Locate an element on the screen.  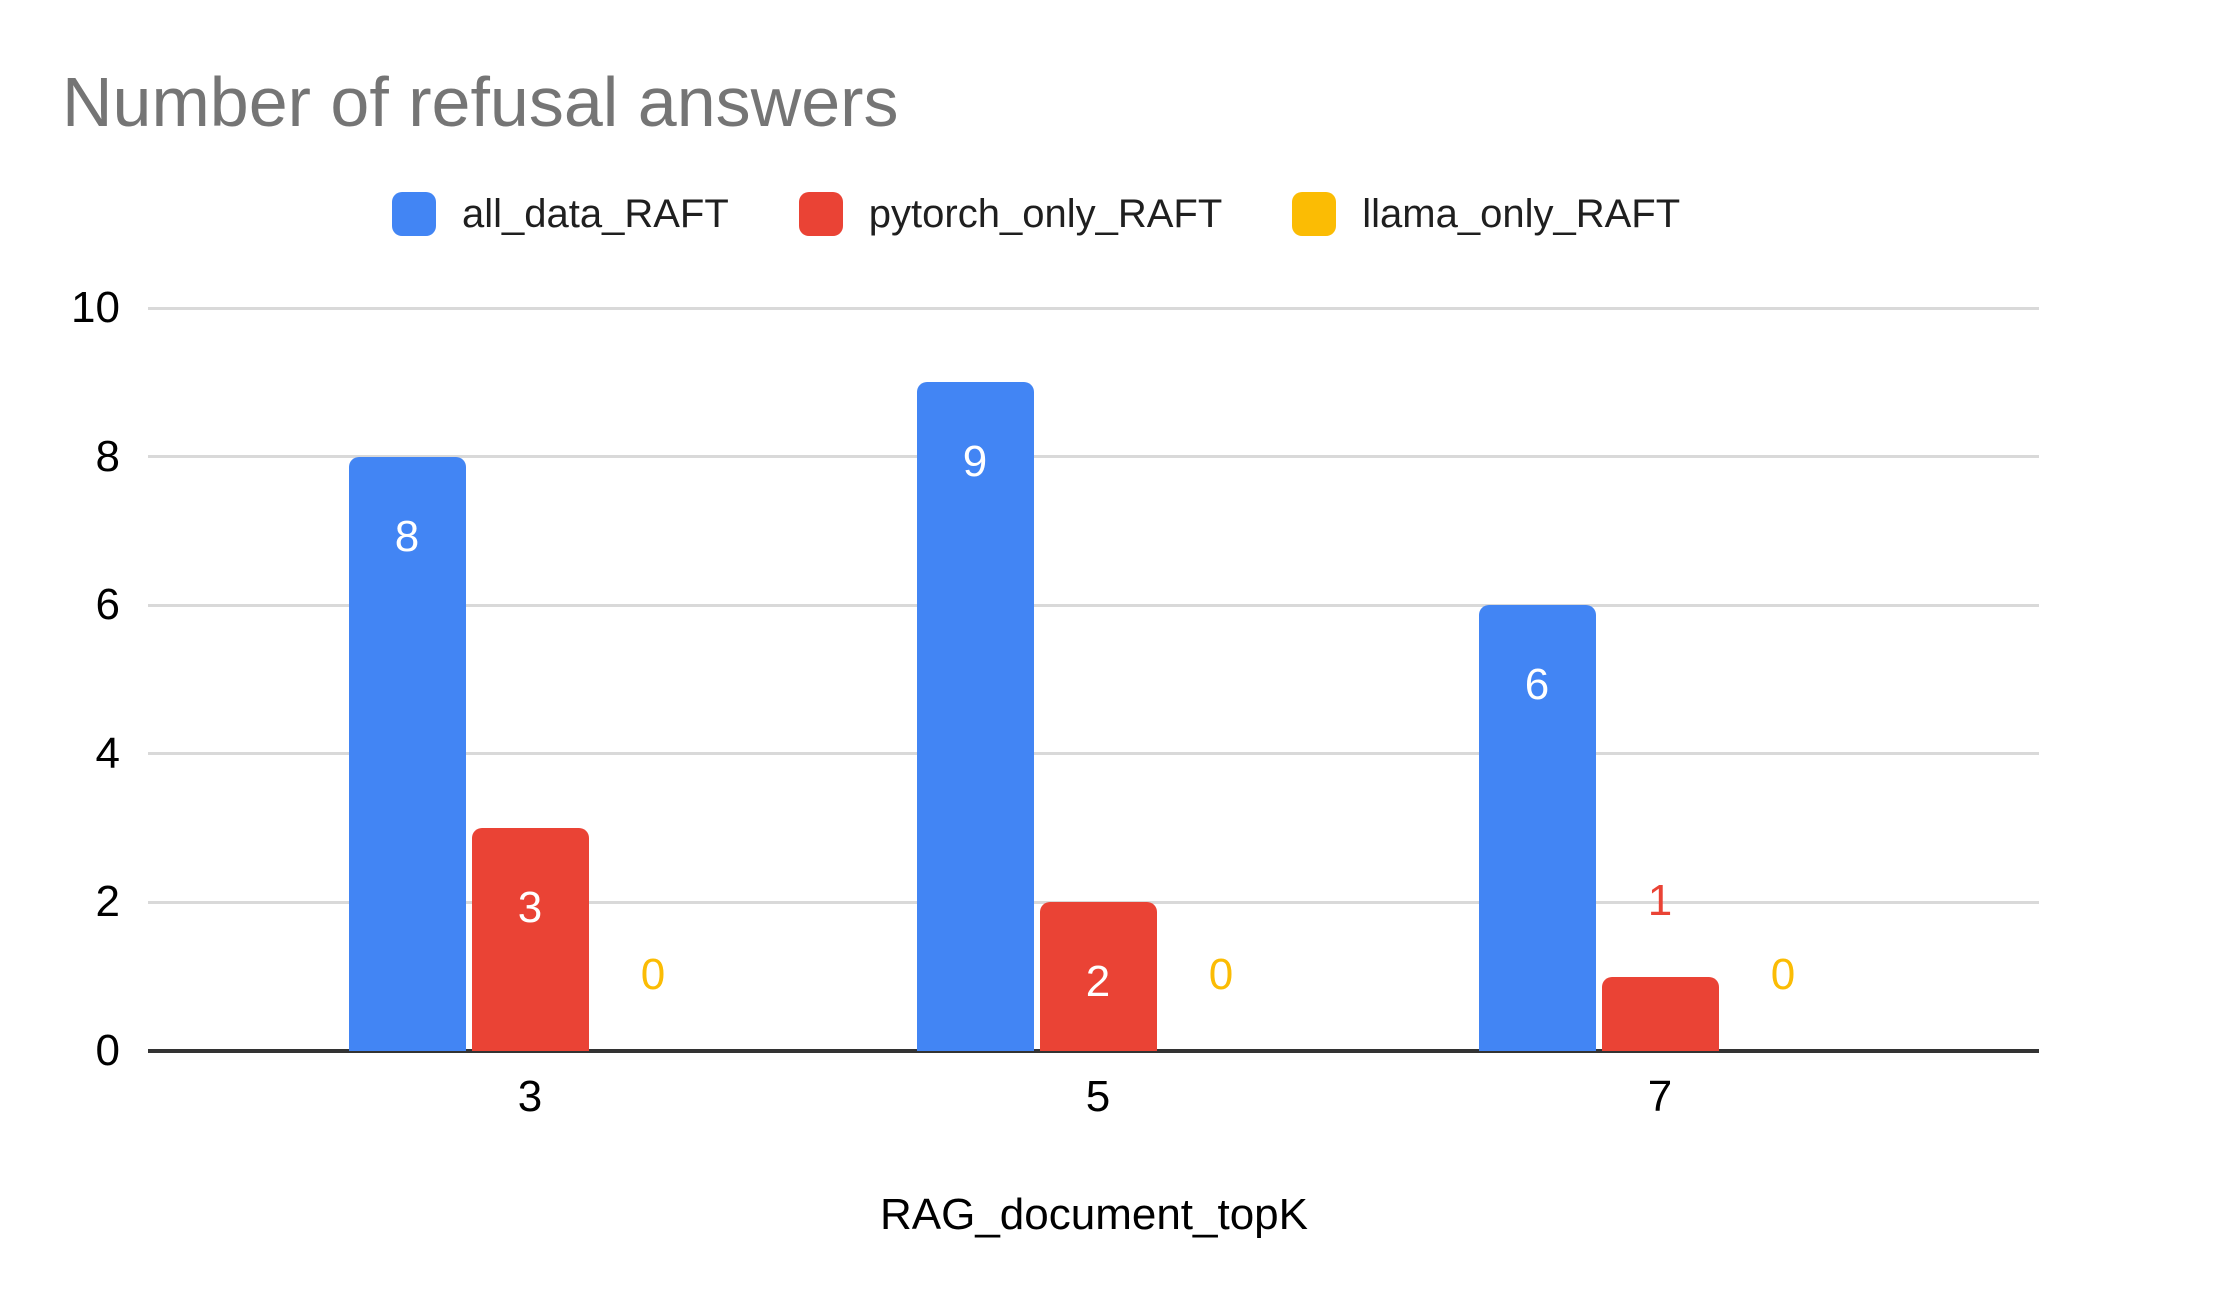
x-category-label: 5 is located at coordinates (1098, 1096).